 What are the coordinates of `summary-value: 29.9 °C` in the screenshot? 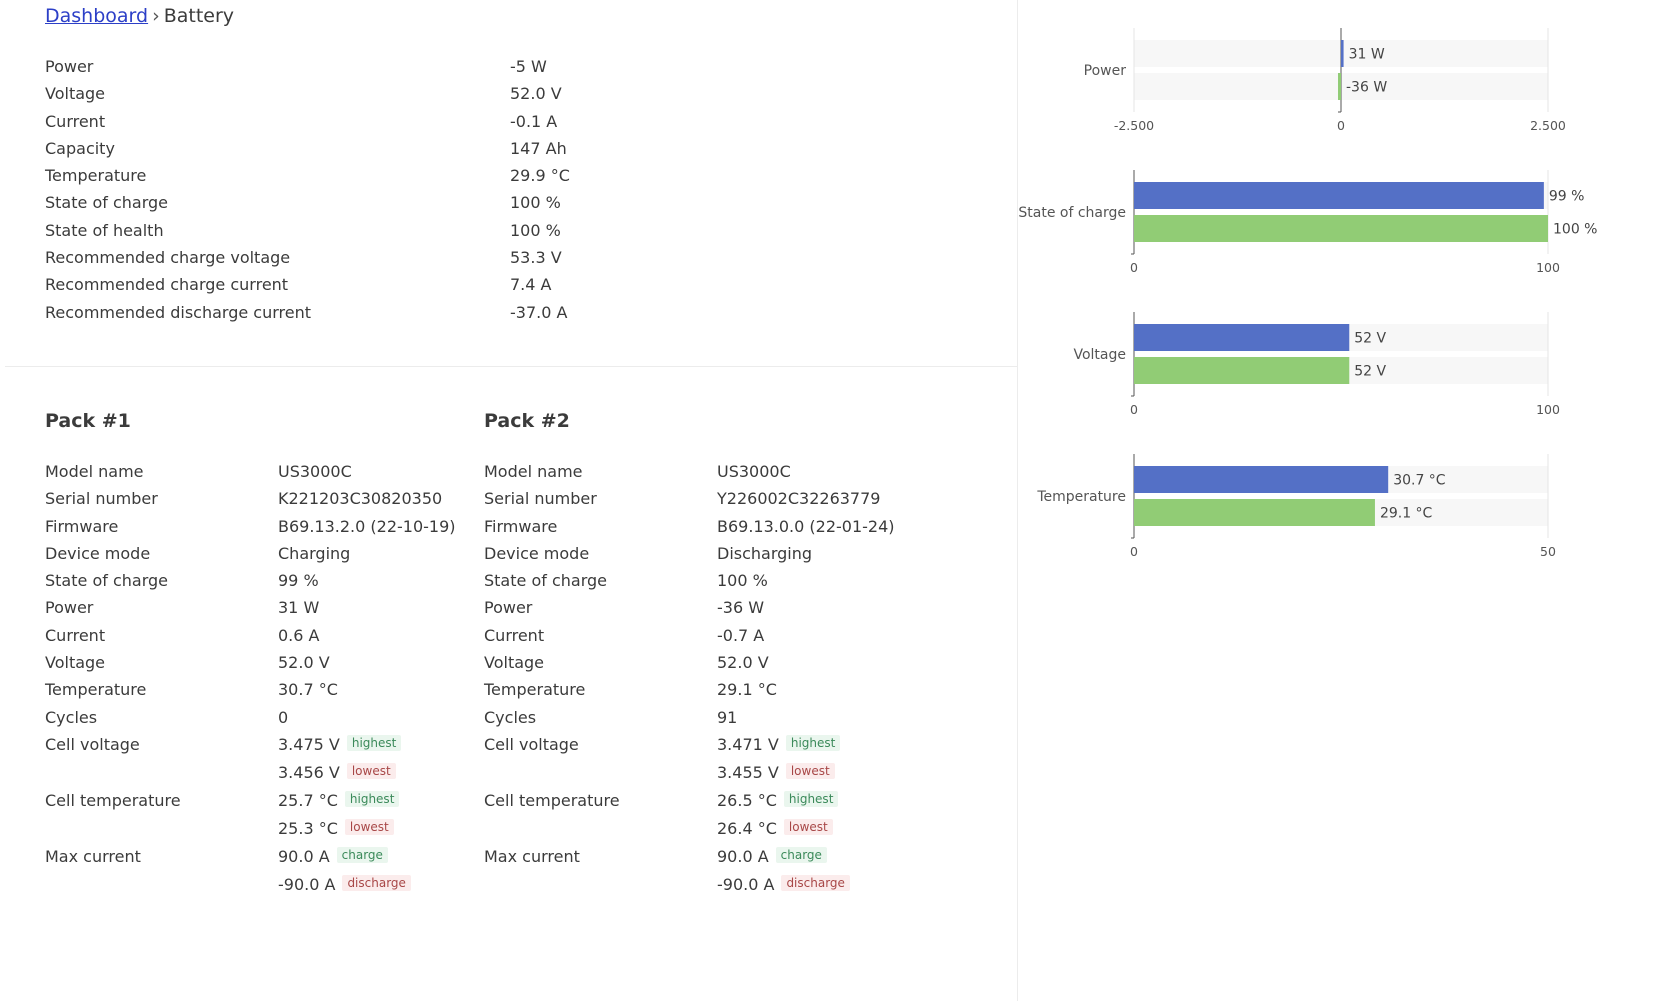 It's located at (540, 176).